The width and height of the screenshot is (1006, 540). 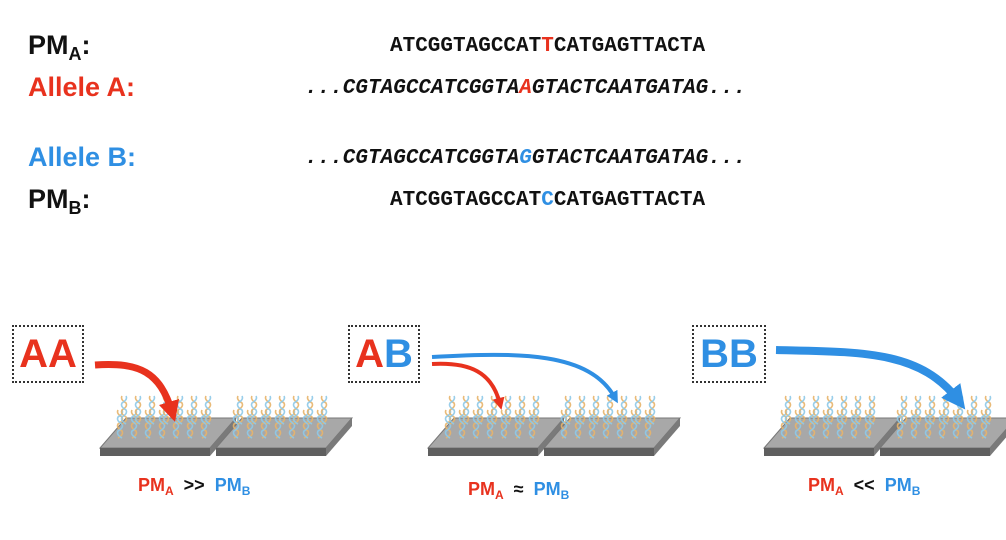 What do you see at coordinates (412, 88) in the screenshot?
I see `seq-part: ...CGTAGCCATCGGTA` at bounding box center [412, 88].